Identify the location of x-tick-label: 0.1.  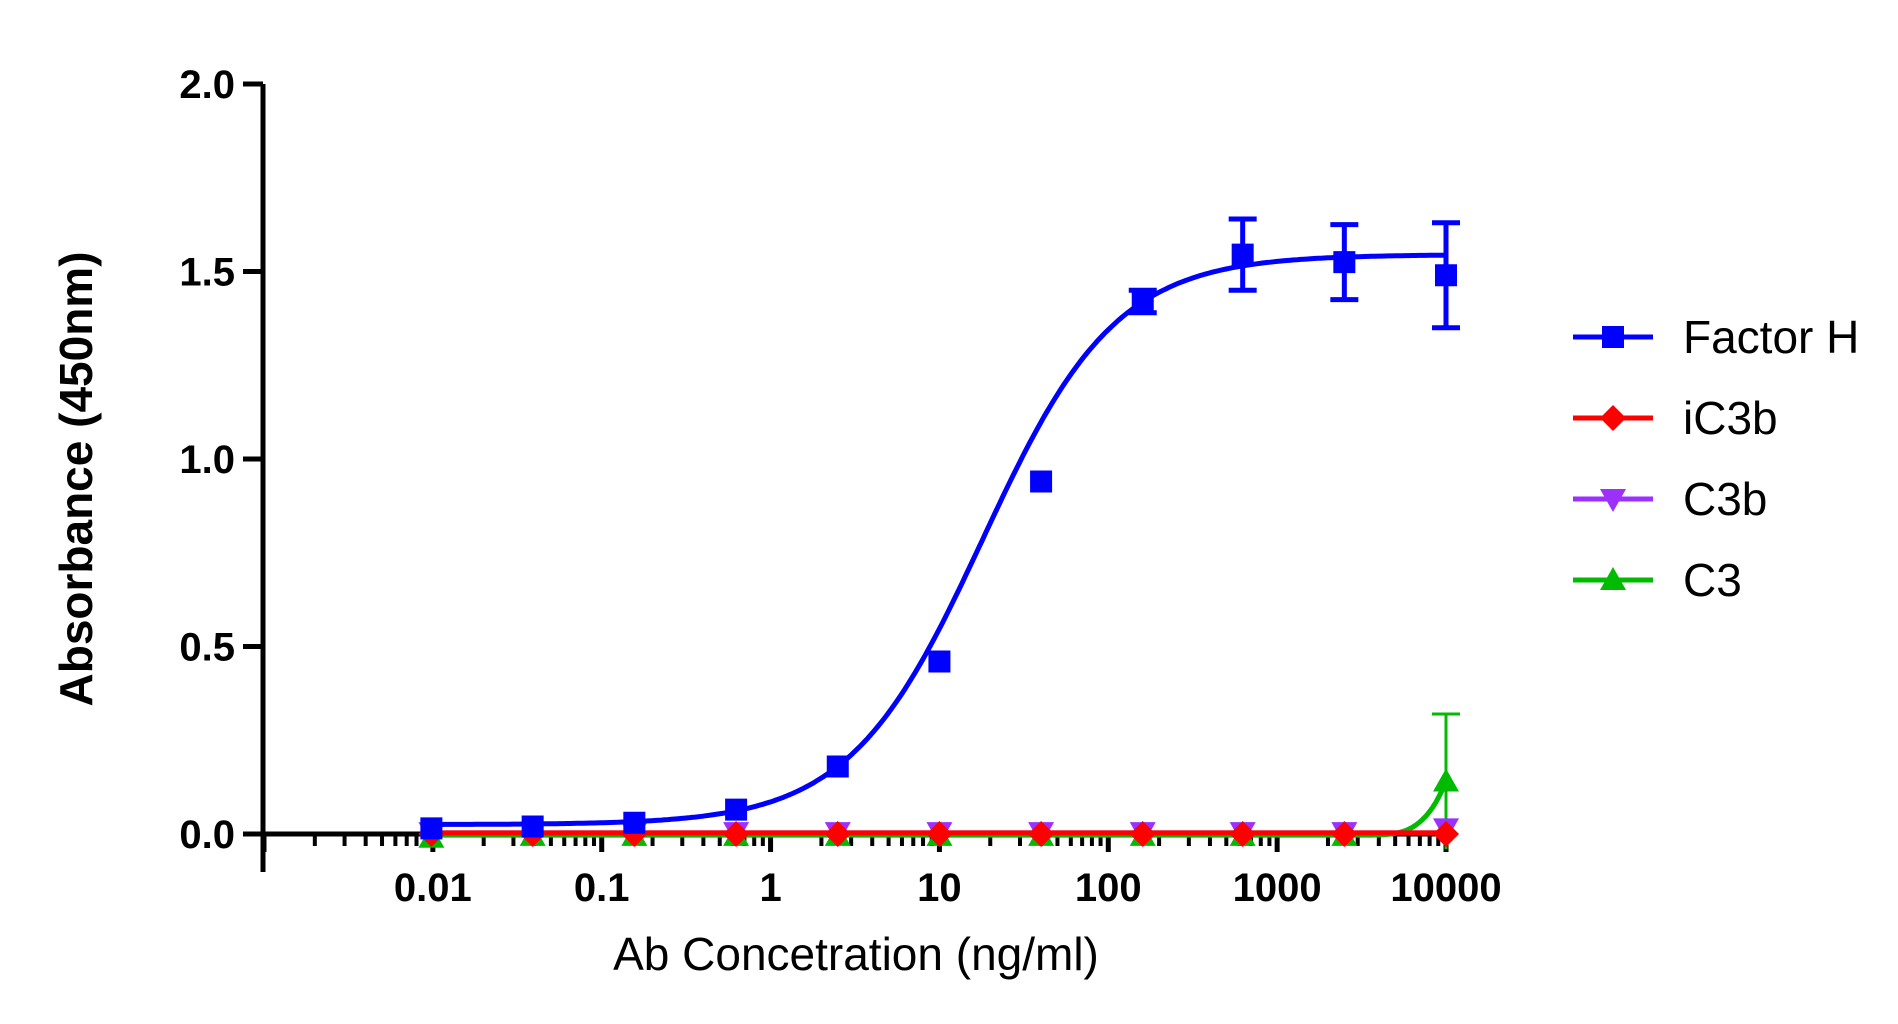
(602, 888).